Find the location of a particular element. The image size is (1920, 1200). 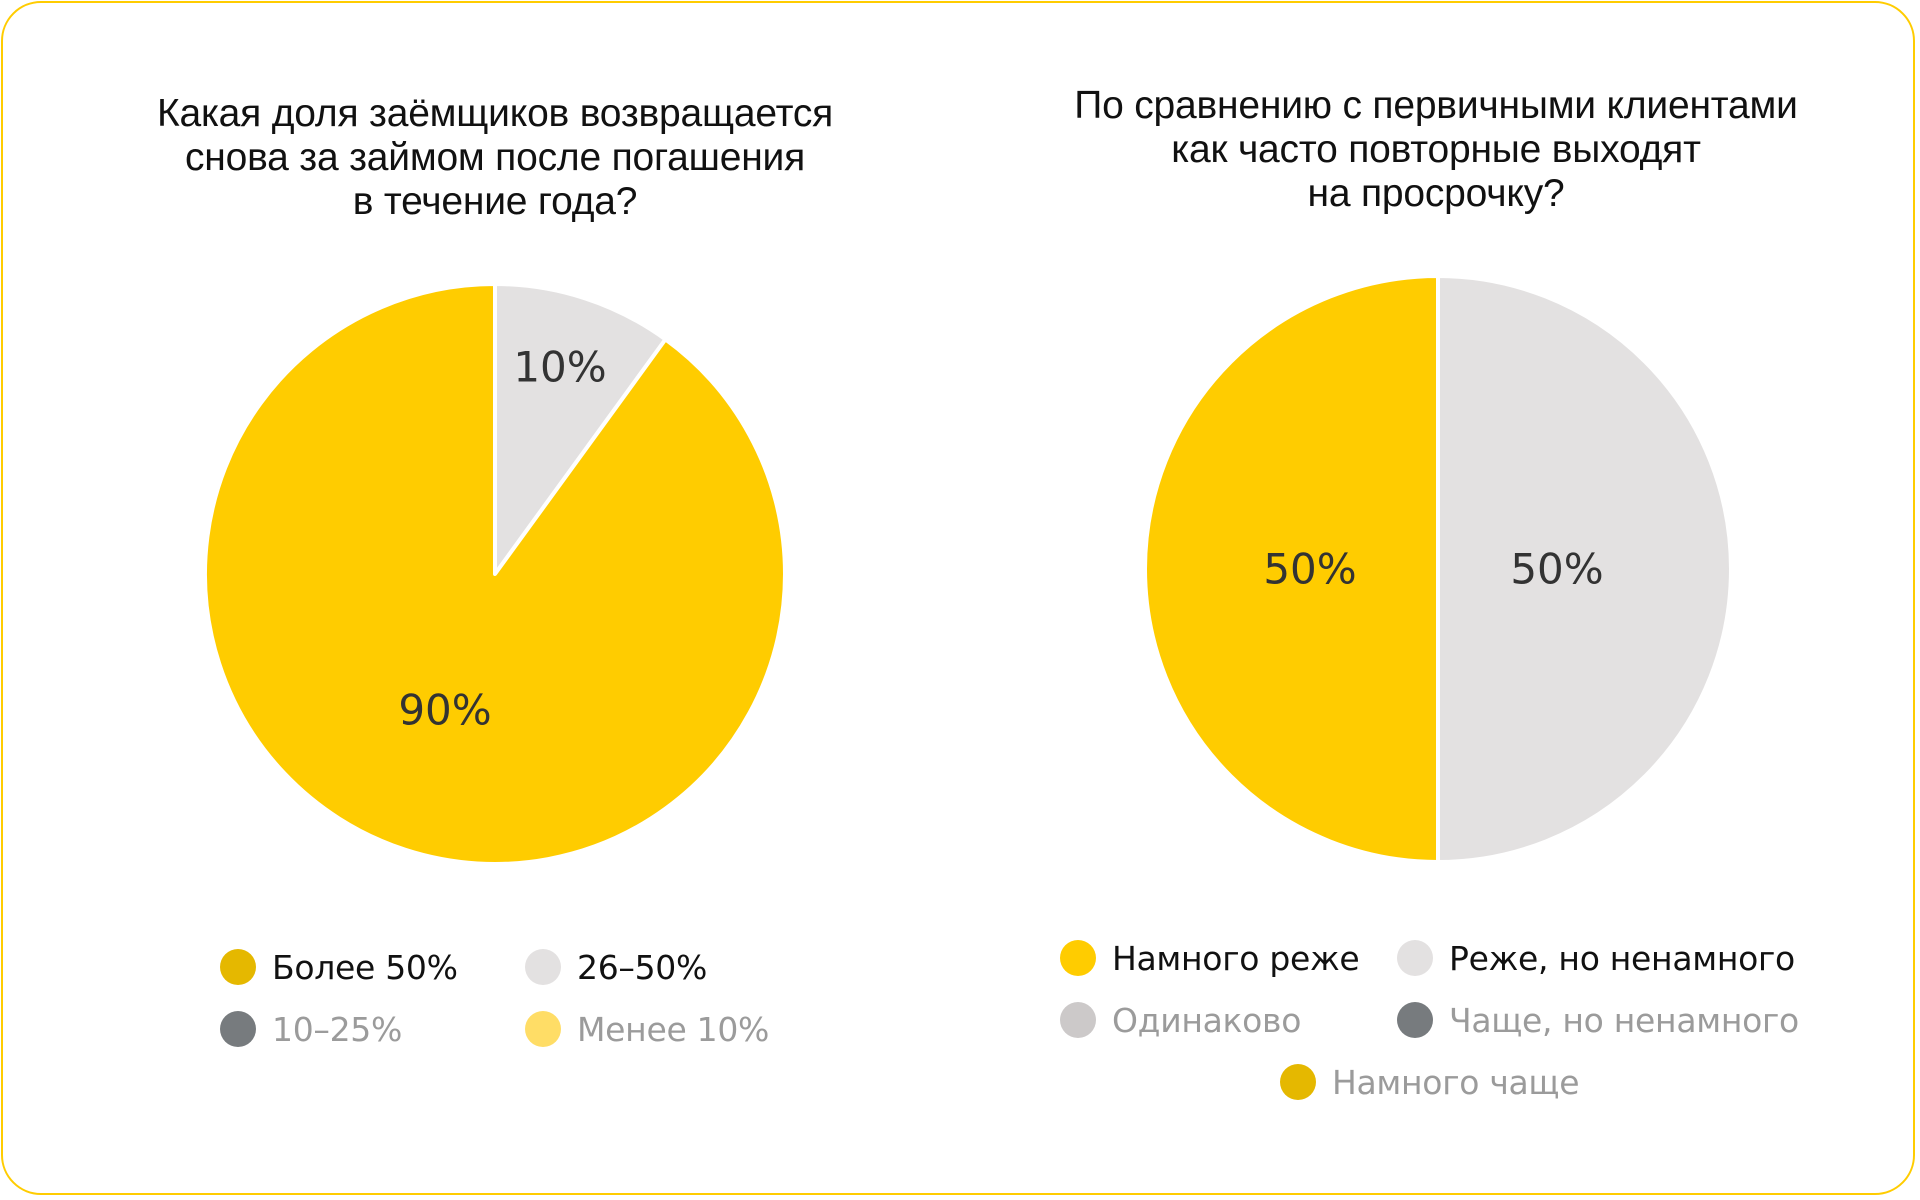

legend-label: Менее 10% is located at coordinates (673, 1029).